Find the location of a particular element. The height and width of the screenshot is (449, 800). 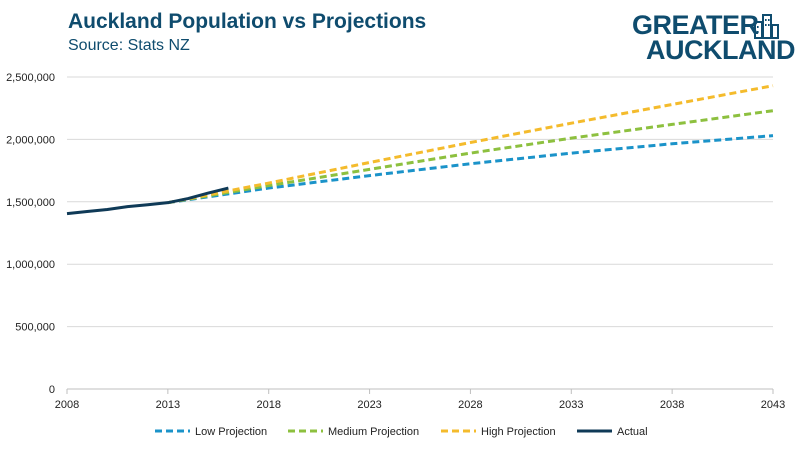

x-tick-label: 2018 is located at coordinates (268, 405).